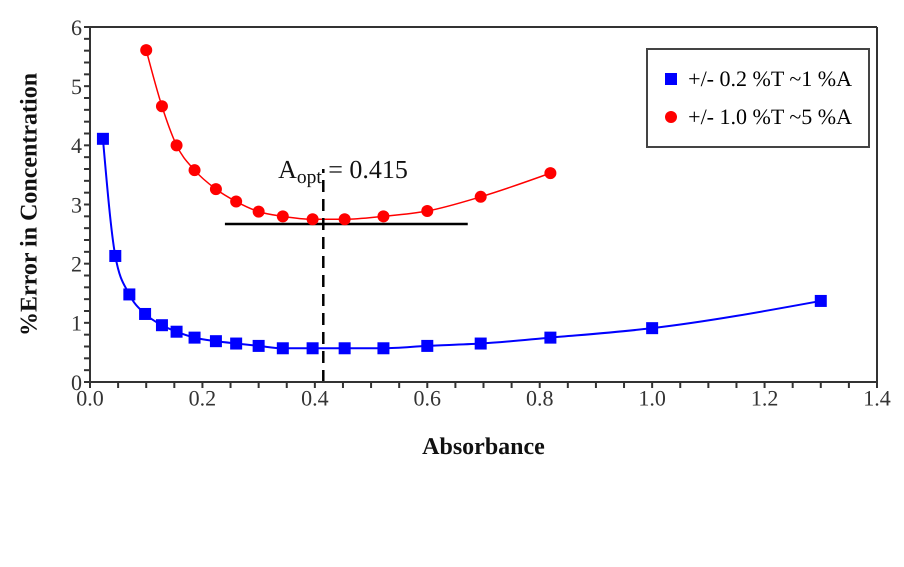 Image resolution: width=904 pixels, height=567 pixels. Describe the element at coordinates (76, 205) in the screenshot. I see `y-tick-label: 3` at that location.